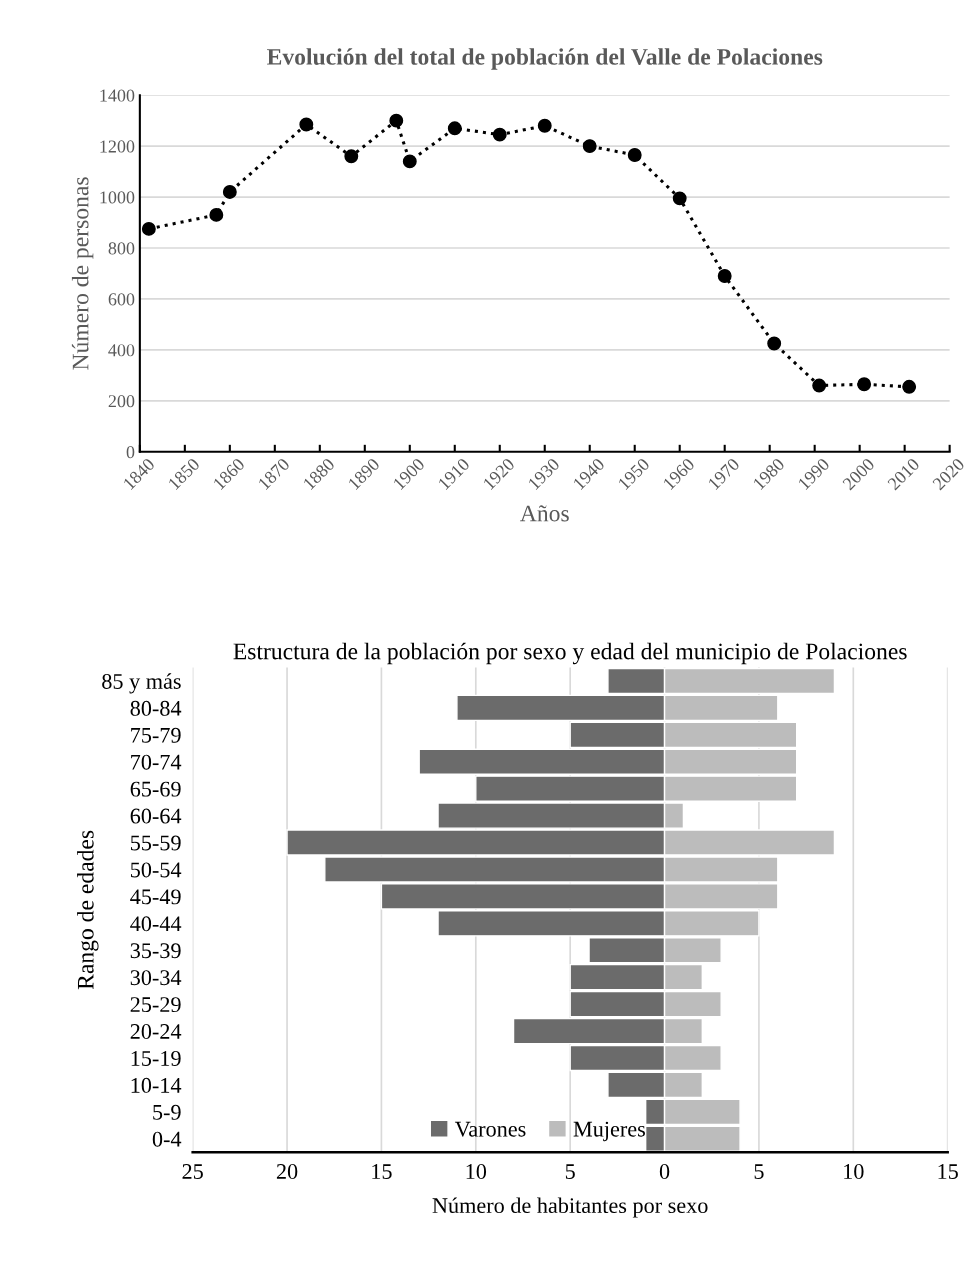 This screenshot has height=1269, width=978. I want to click on y-tick-label: 35-39, so click(155, 951).